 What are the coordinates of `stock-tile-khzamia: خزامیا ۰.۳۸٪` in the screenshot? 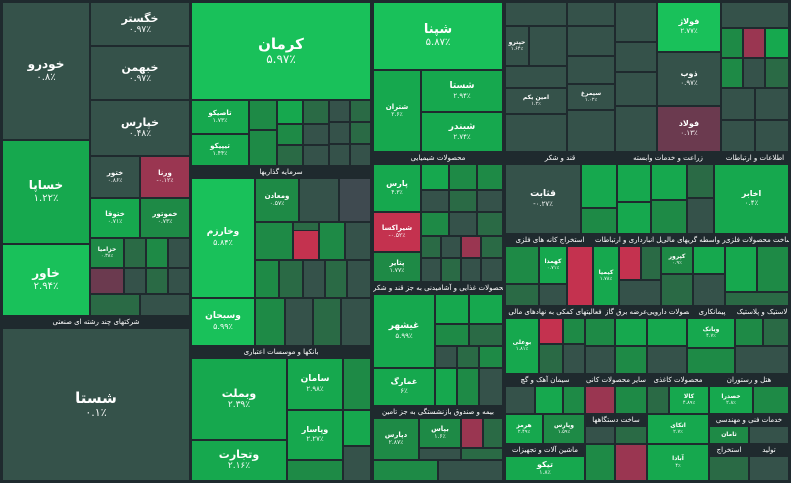 It's located at (107, 253).